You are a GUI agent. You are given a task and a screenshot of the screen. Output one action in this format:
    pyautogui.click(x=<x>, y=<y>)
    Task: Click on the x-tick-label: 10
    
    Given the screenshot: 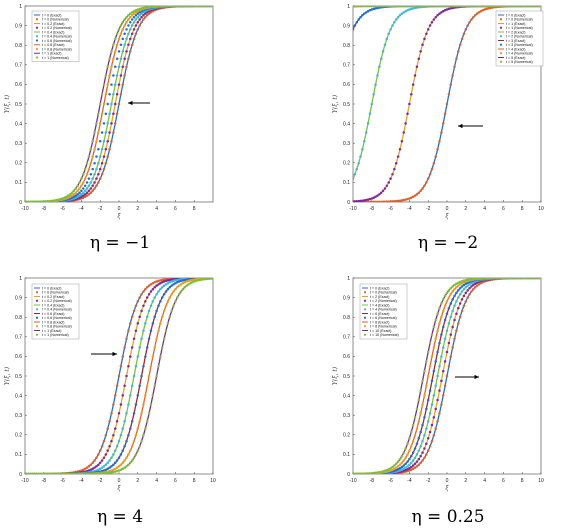 What is the action you would take?
    pyautogui.click(x=541, y=481)
    